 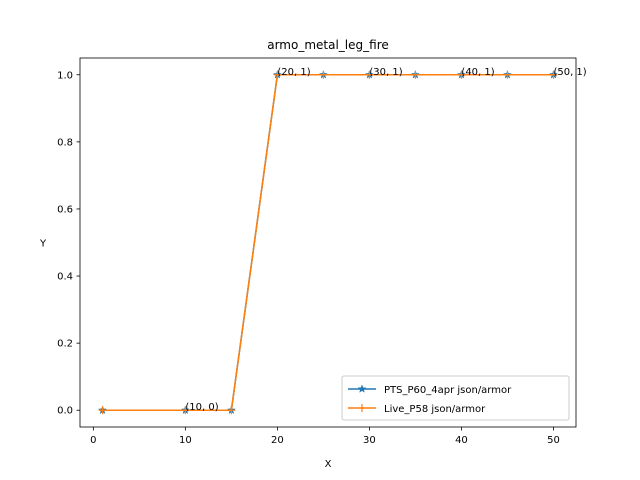 I want to click on chart-title: armo_metal_leg_fire, so click(x=328, y=45).